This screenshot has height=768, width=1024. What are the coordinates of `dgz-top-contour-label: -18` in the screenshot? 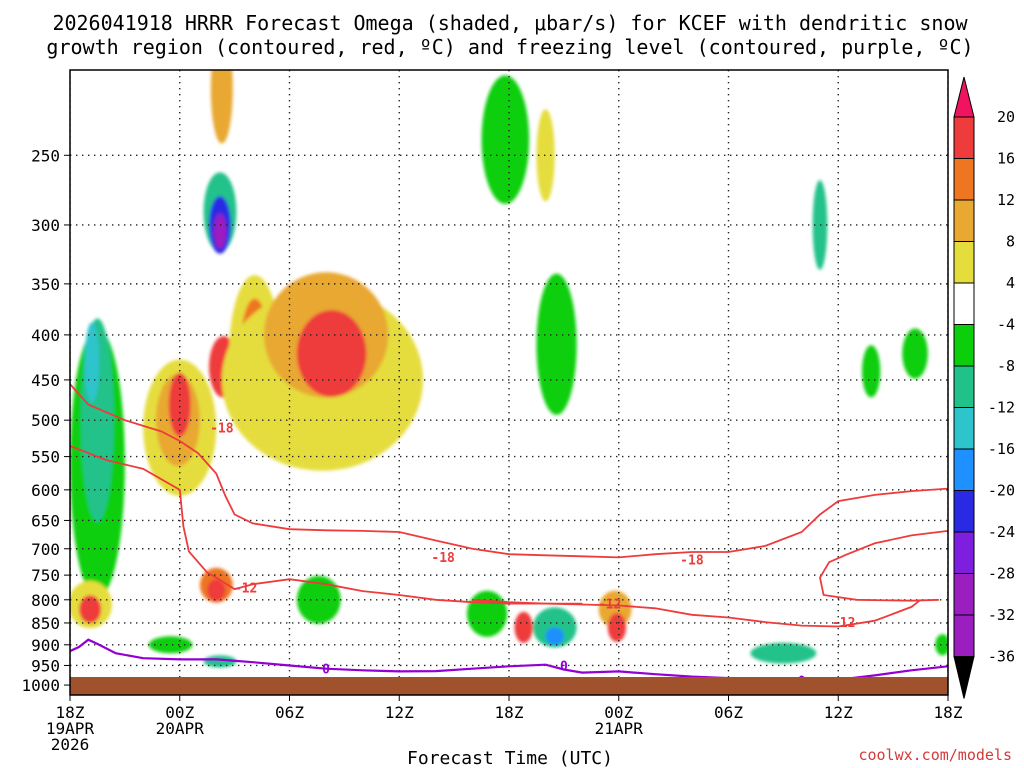 It's located at (443, 558).